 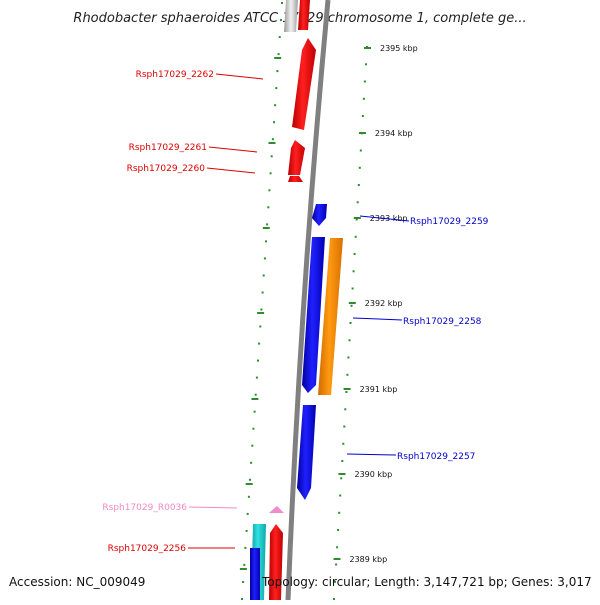 I want to click on scale-label: 2391 kbp, so click(x=379, y=389).